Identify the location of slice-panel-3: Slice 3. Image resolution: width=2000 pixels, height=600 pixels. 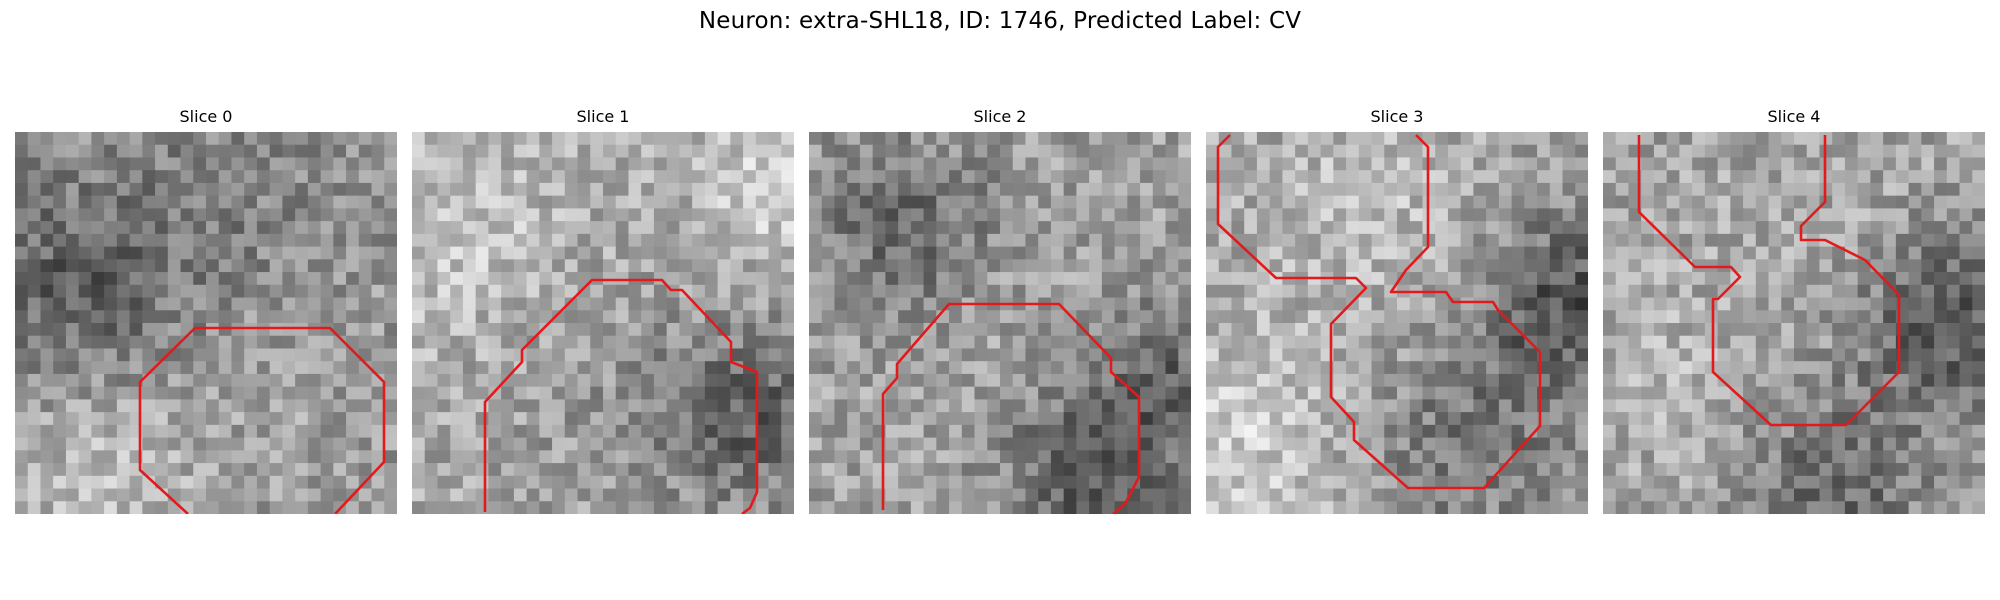
(1397, 312).